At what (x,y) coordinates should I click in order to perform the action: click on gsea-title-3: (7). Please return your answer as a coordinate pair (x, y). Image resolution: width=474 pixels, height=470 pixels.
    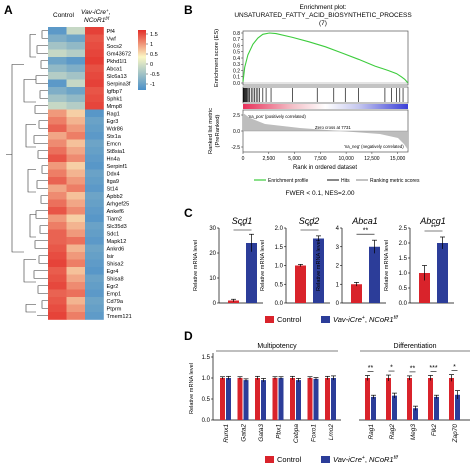
    Looking at the image, I should click on (323, 23).